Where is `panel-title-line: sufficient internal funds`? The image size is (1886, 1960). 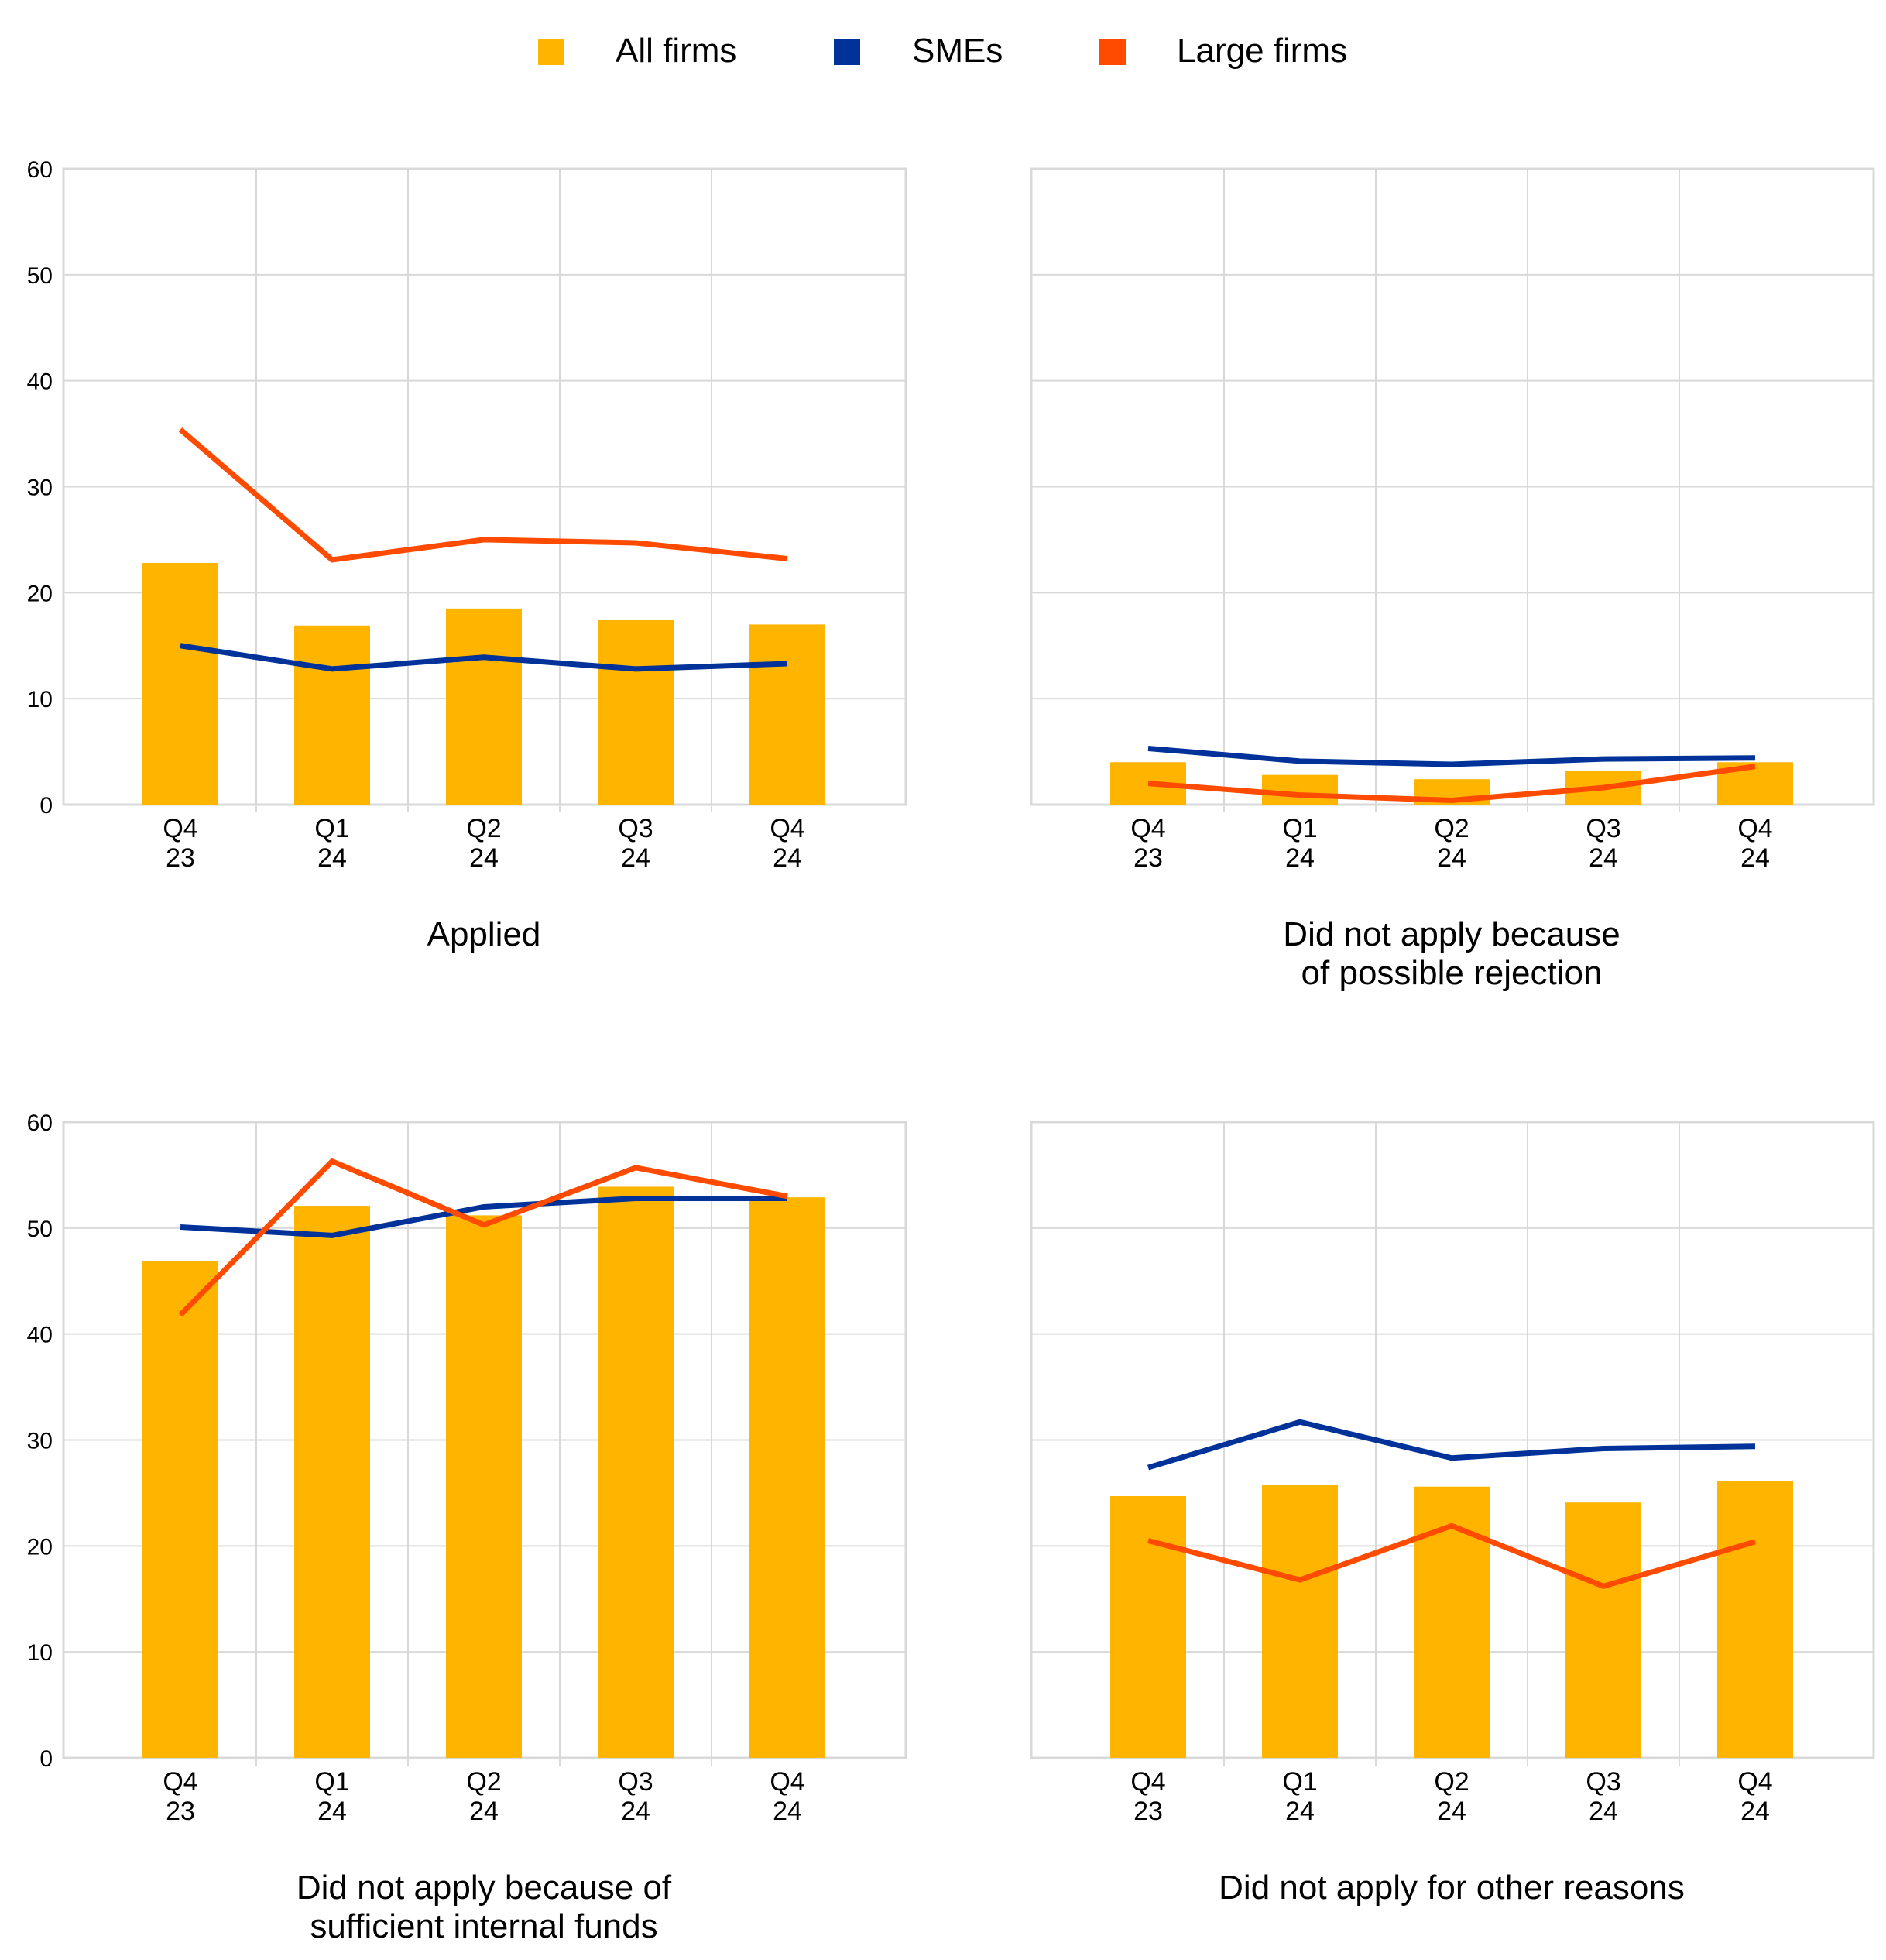
panel-title-line: sufficient internal funds is located at coordinates (483, 1926).